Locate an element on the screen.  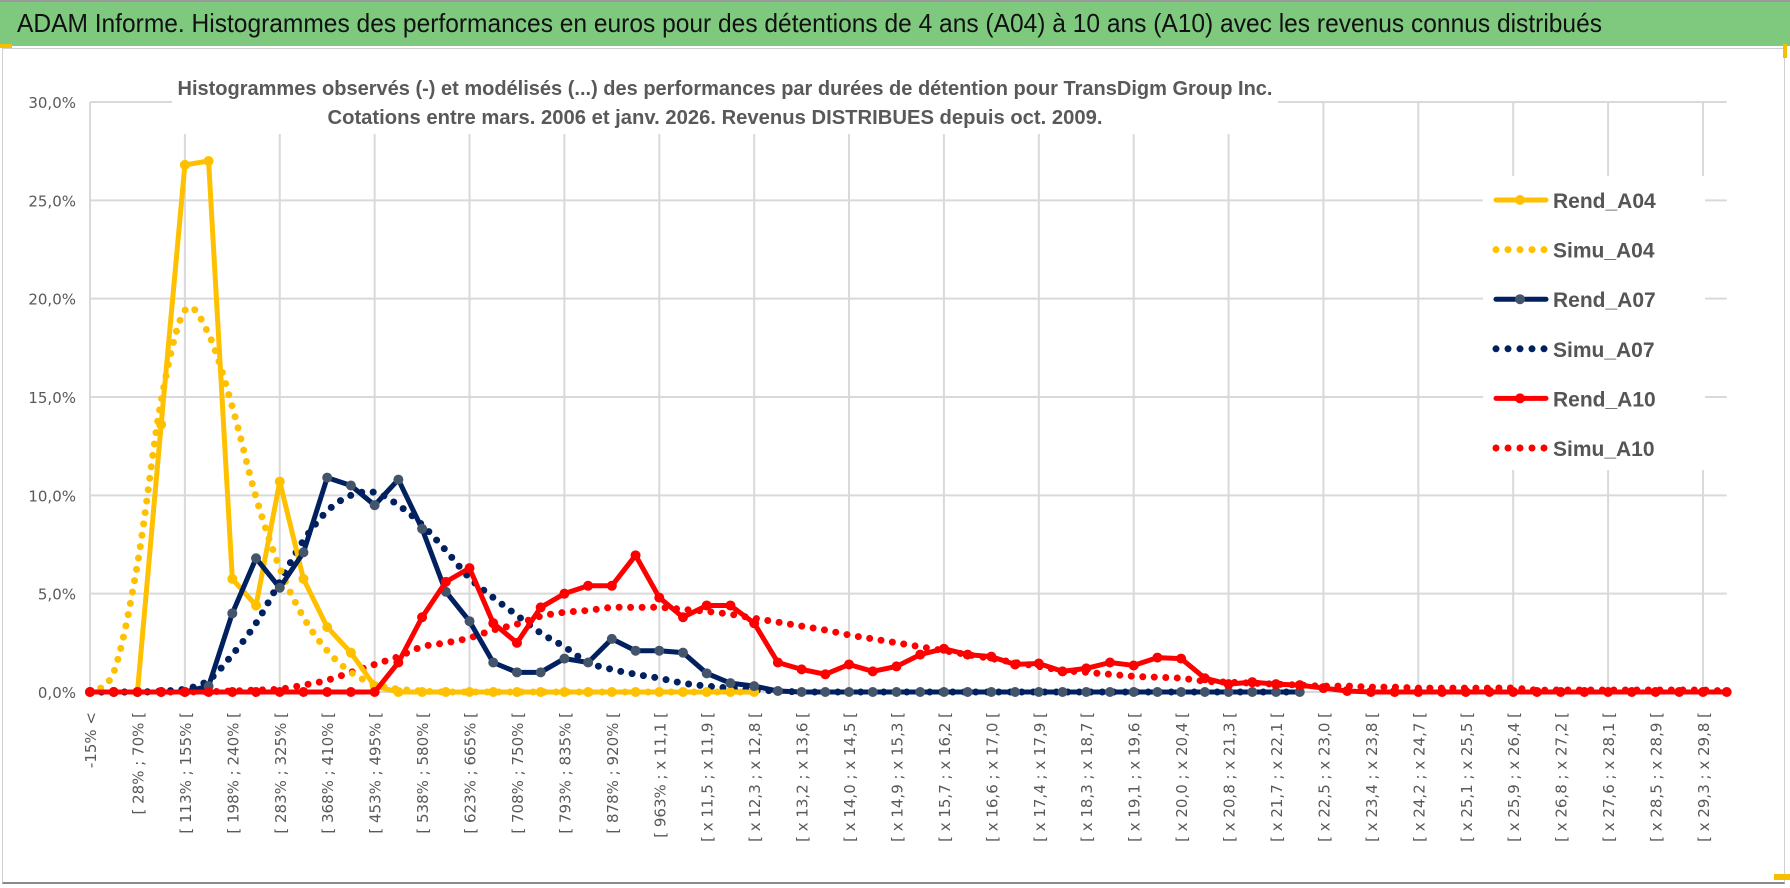
legend-marker-icon is located at coordinates (1520, 398).